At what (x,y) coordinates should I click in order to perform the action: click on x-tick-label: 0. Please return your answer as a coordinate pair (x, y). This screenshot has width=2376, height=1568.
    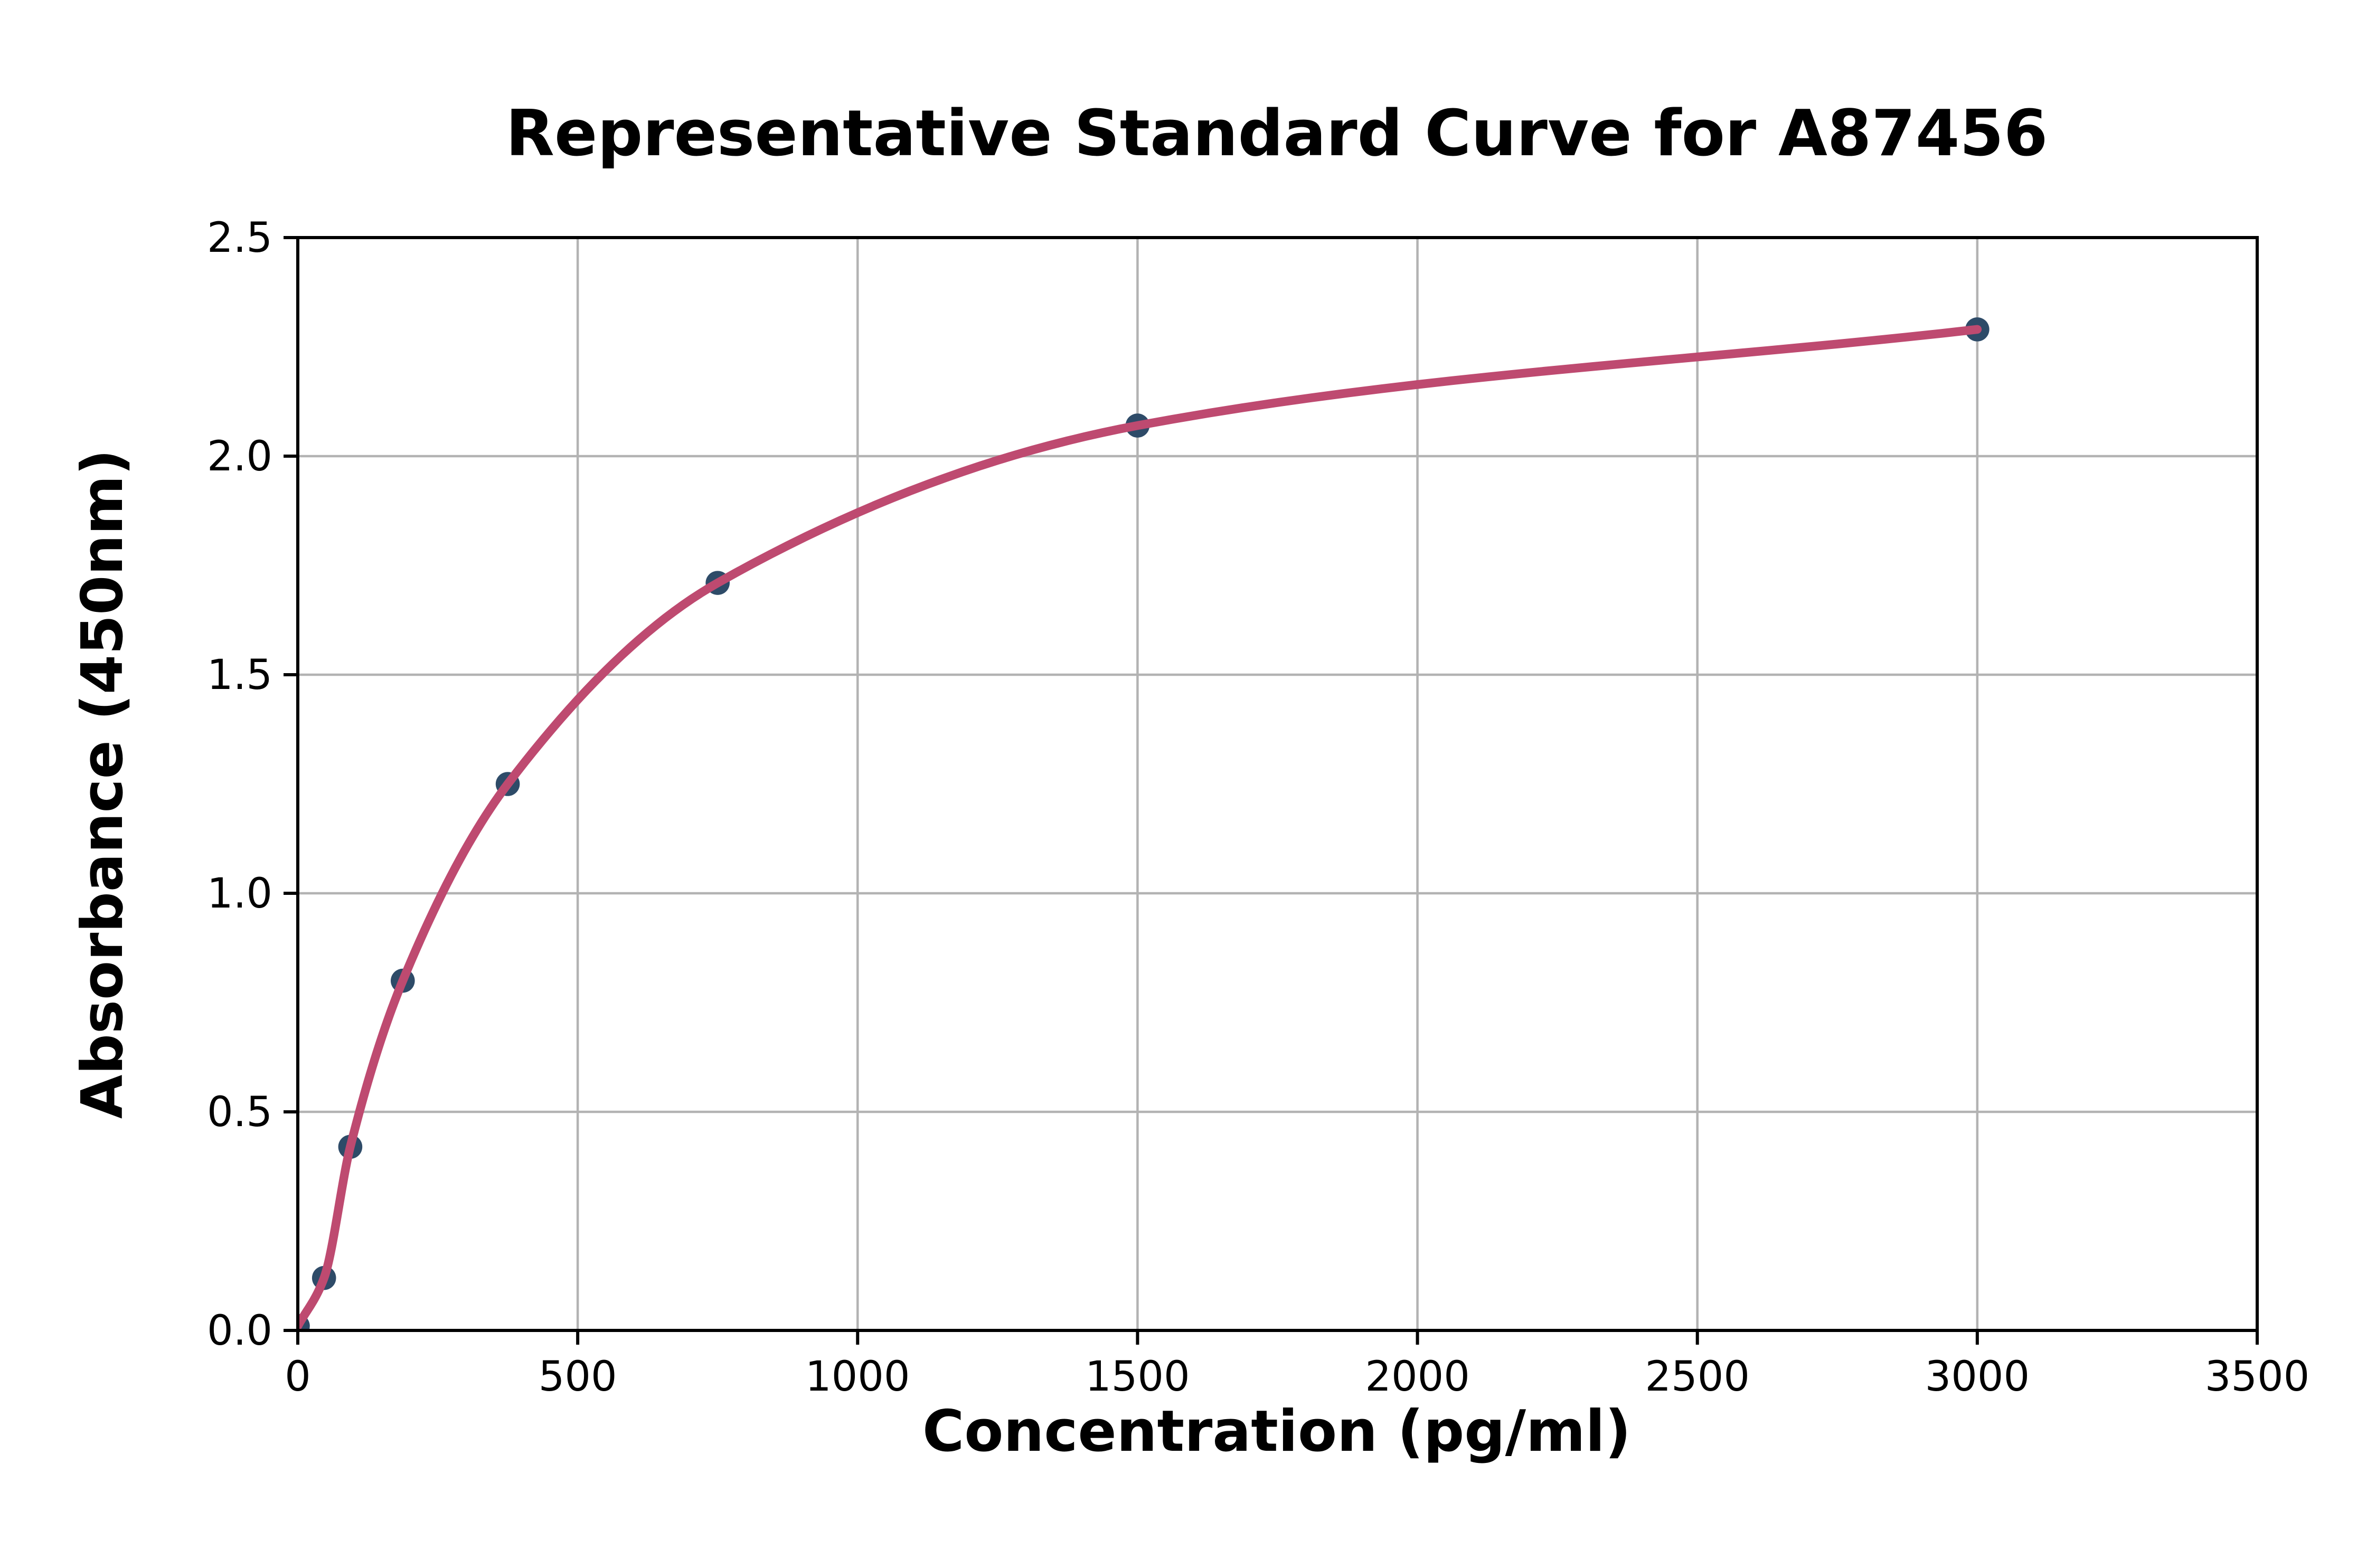
    Looking at the image, I should click on (298, 1377).